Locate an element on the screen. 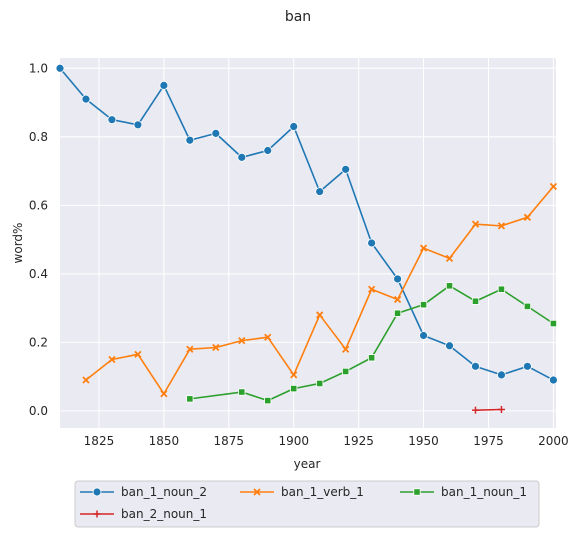 This screenshot has width=575, height=537. y-tick-label: 0.0 is located at coordinates (38, 411).